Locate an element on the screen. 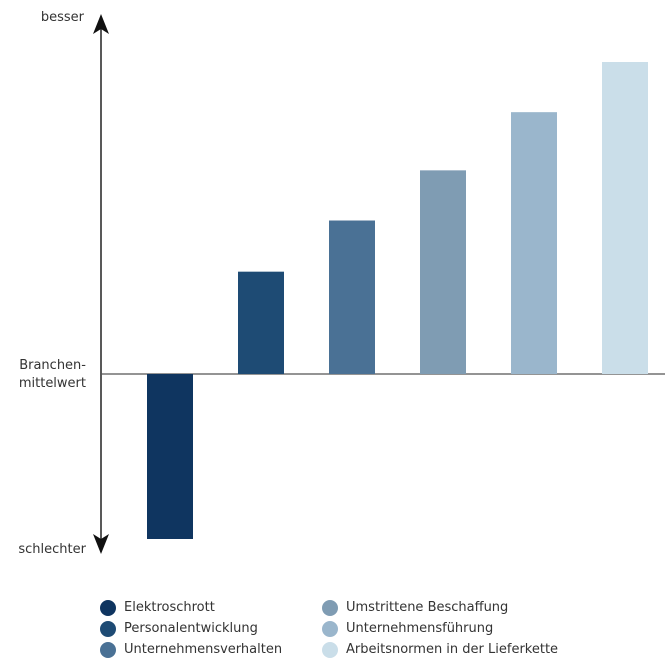 The height and width of the screenshot is (671, 665). legend-item-unternehmensverhalten: Unternehmensverhalten is located at coordinates (211, 649).